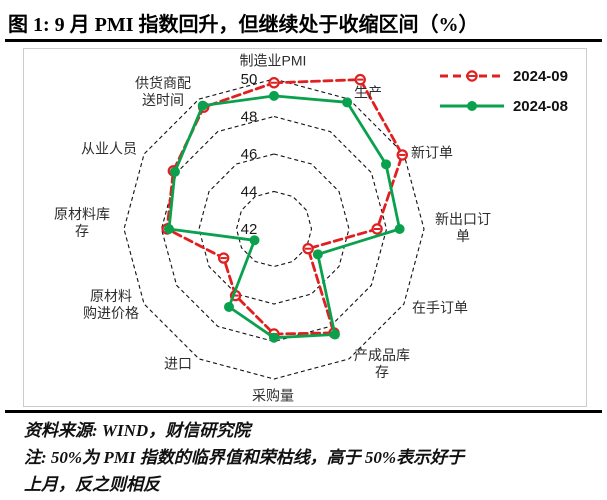 This screenshot has width=607, height=500. Describe the element at coordinates (540, 76) in the screenshot. I see `legend-label-2024-09: 2024-09` at that location.